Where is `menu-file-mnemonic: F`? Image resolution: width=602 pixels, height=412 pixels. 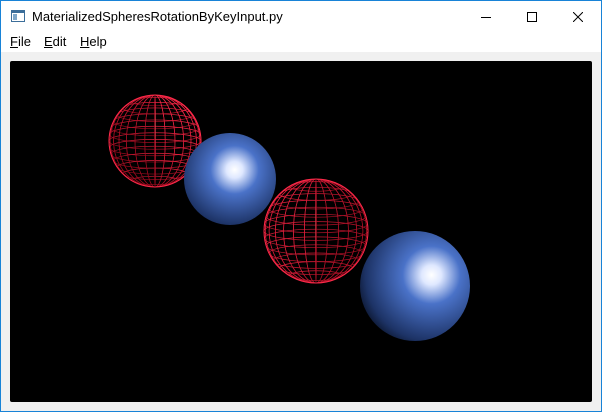 menu-file-mnemonic: F is located at coordinates (14, 41).